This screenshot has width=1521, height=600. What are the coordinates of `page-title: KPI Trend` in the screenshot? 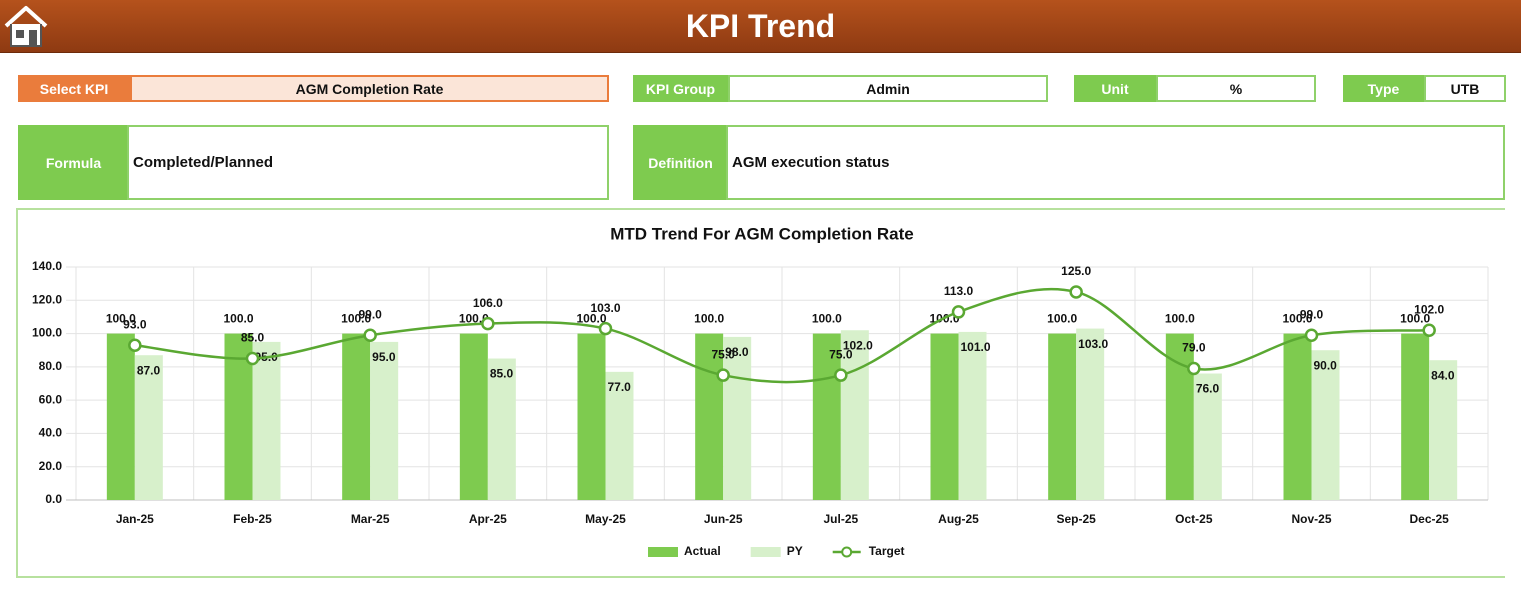 It's located at (760, 26).